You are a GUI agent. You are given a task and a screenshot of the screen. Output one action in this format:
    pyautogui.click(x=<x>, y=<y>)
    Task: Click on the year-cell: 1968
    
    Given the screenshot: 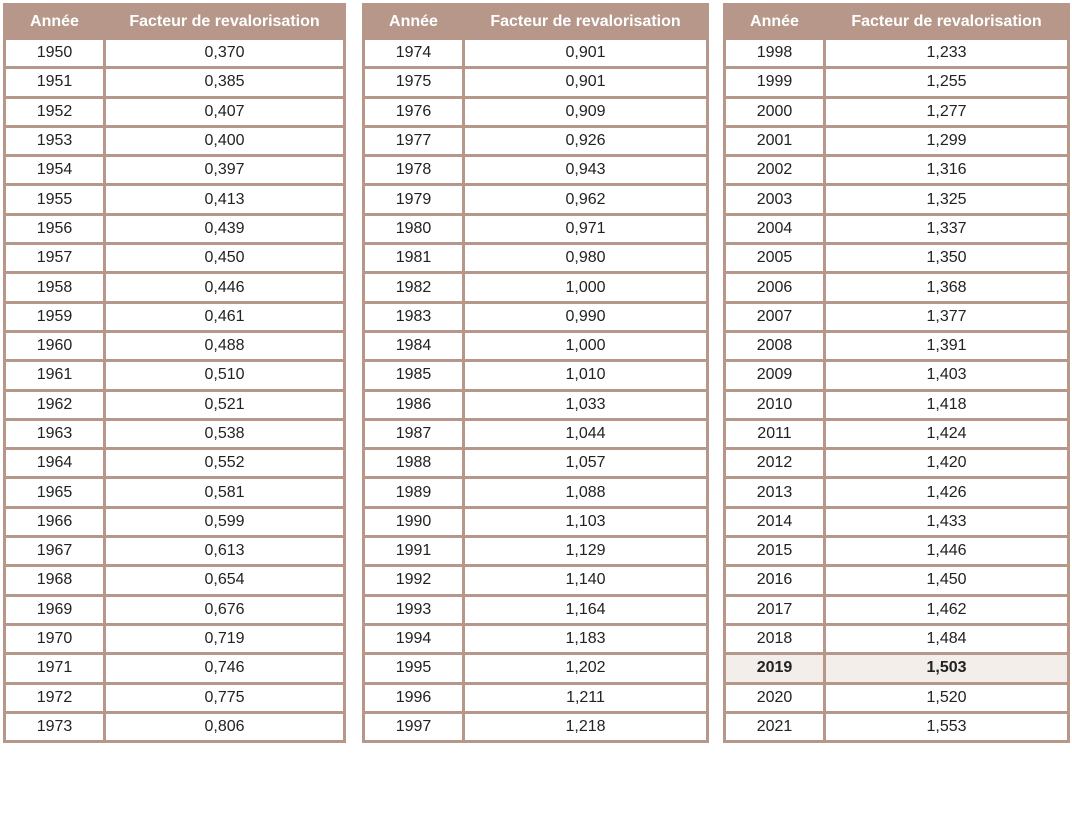 What is the action you would take?
    pyautogui.click(x=54, y=580)
    